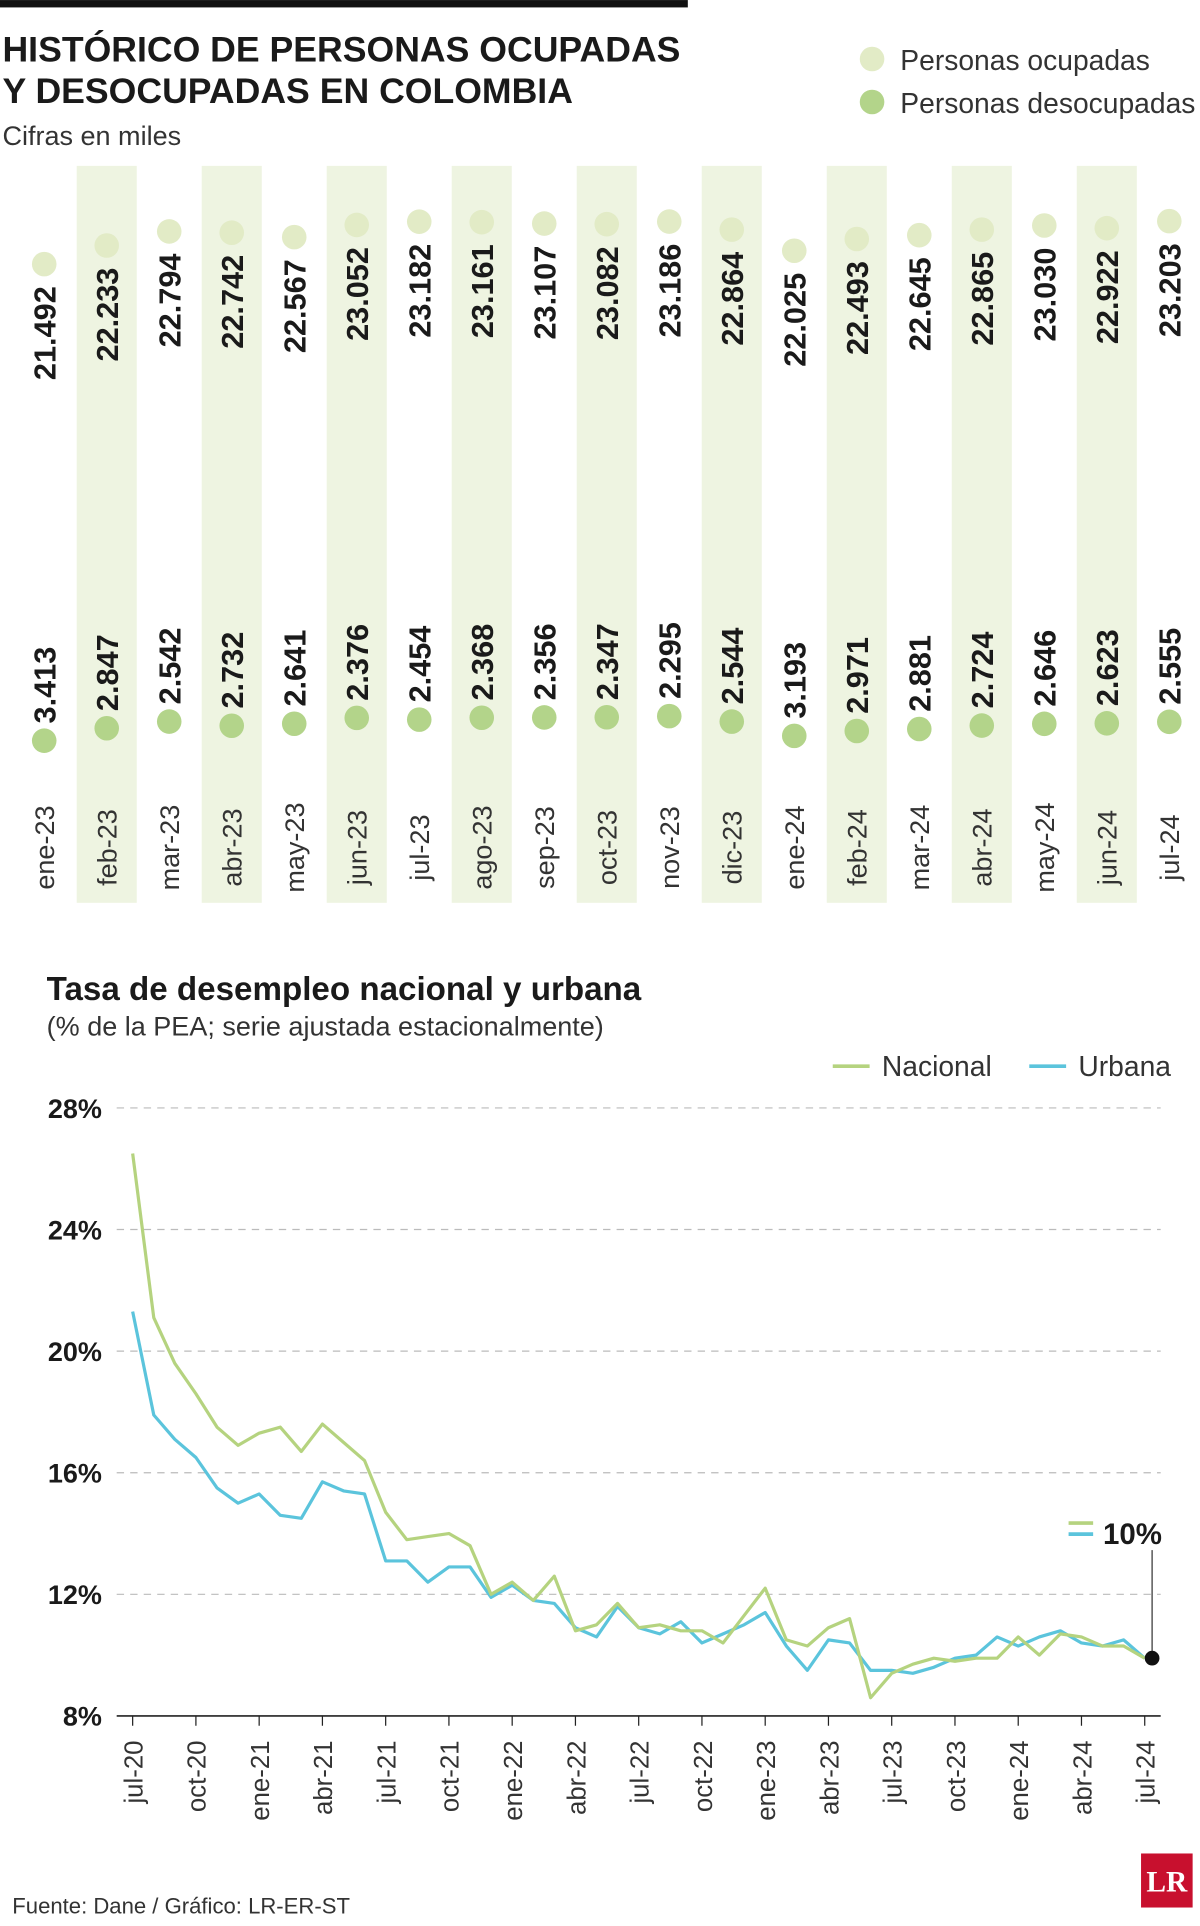 The width and height of the screenshot is (1200, 1926). Describe the element at coordinates (919, 673) in the screenshot. I see `value-label: 2.881` at that location.